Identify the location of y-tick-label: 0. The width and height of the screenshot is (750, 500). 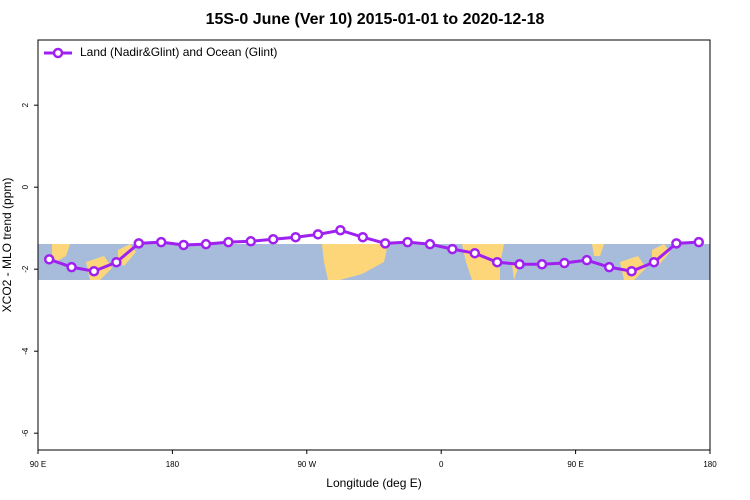
(25, 186).